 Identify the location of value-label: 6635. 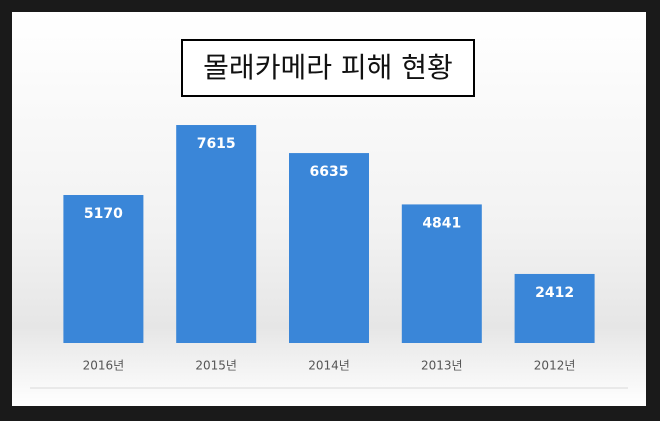
(329, 172).